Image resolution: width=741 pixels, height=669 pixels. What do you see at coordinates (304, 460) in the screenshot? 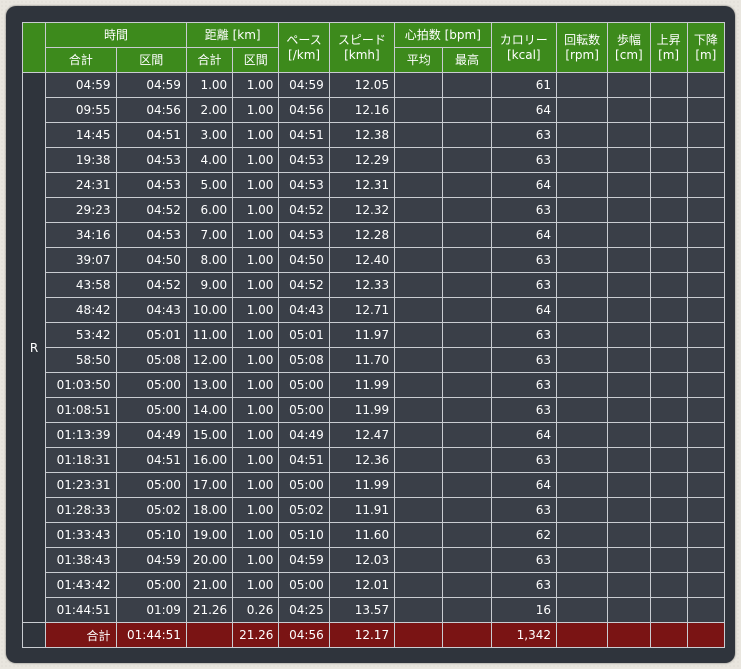
I see `pace-cell: 04:51` at bounding box center [304, 460].